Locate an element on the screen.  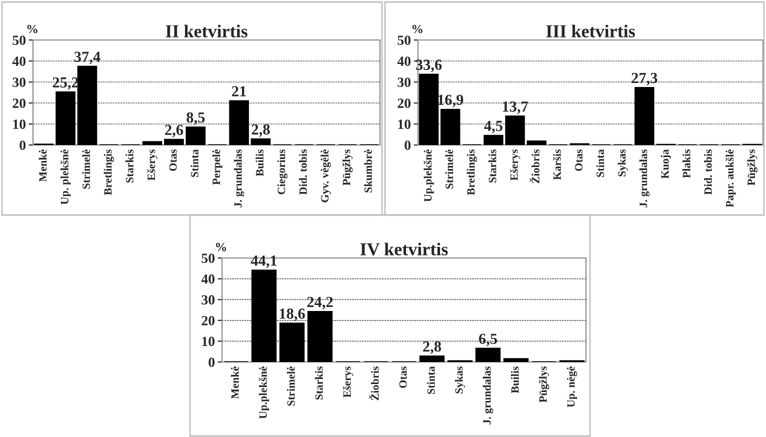
chart-title: IV ketvirtis is located at coordinates (404, 249).